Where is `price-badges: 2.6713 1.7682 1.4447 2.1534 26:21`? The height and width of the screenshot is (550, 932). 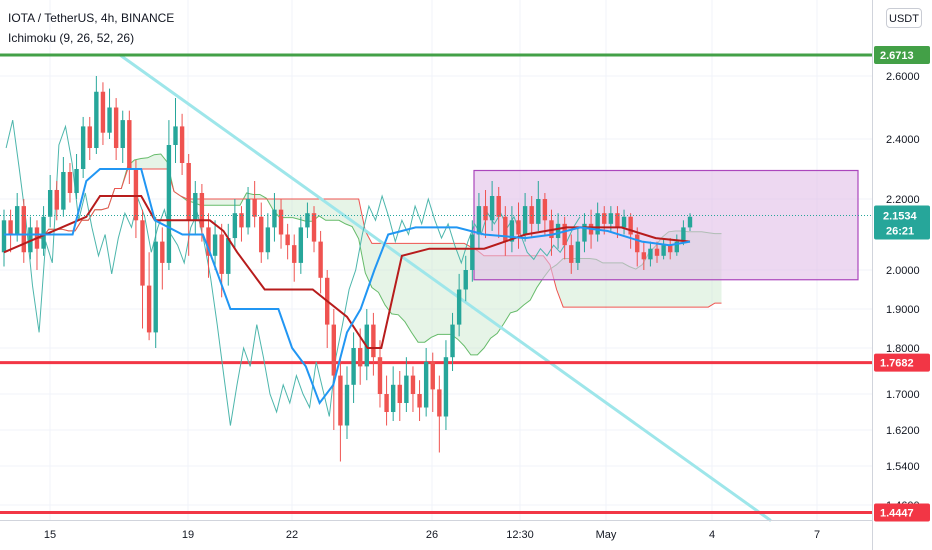
price-badges: 2.6713 1.7682 1.4447 2.1534 26:21 is located at coordinates (902, 284).